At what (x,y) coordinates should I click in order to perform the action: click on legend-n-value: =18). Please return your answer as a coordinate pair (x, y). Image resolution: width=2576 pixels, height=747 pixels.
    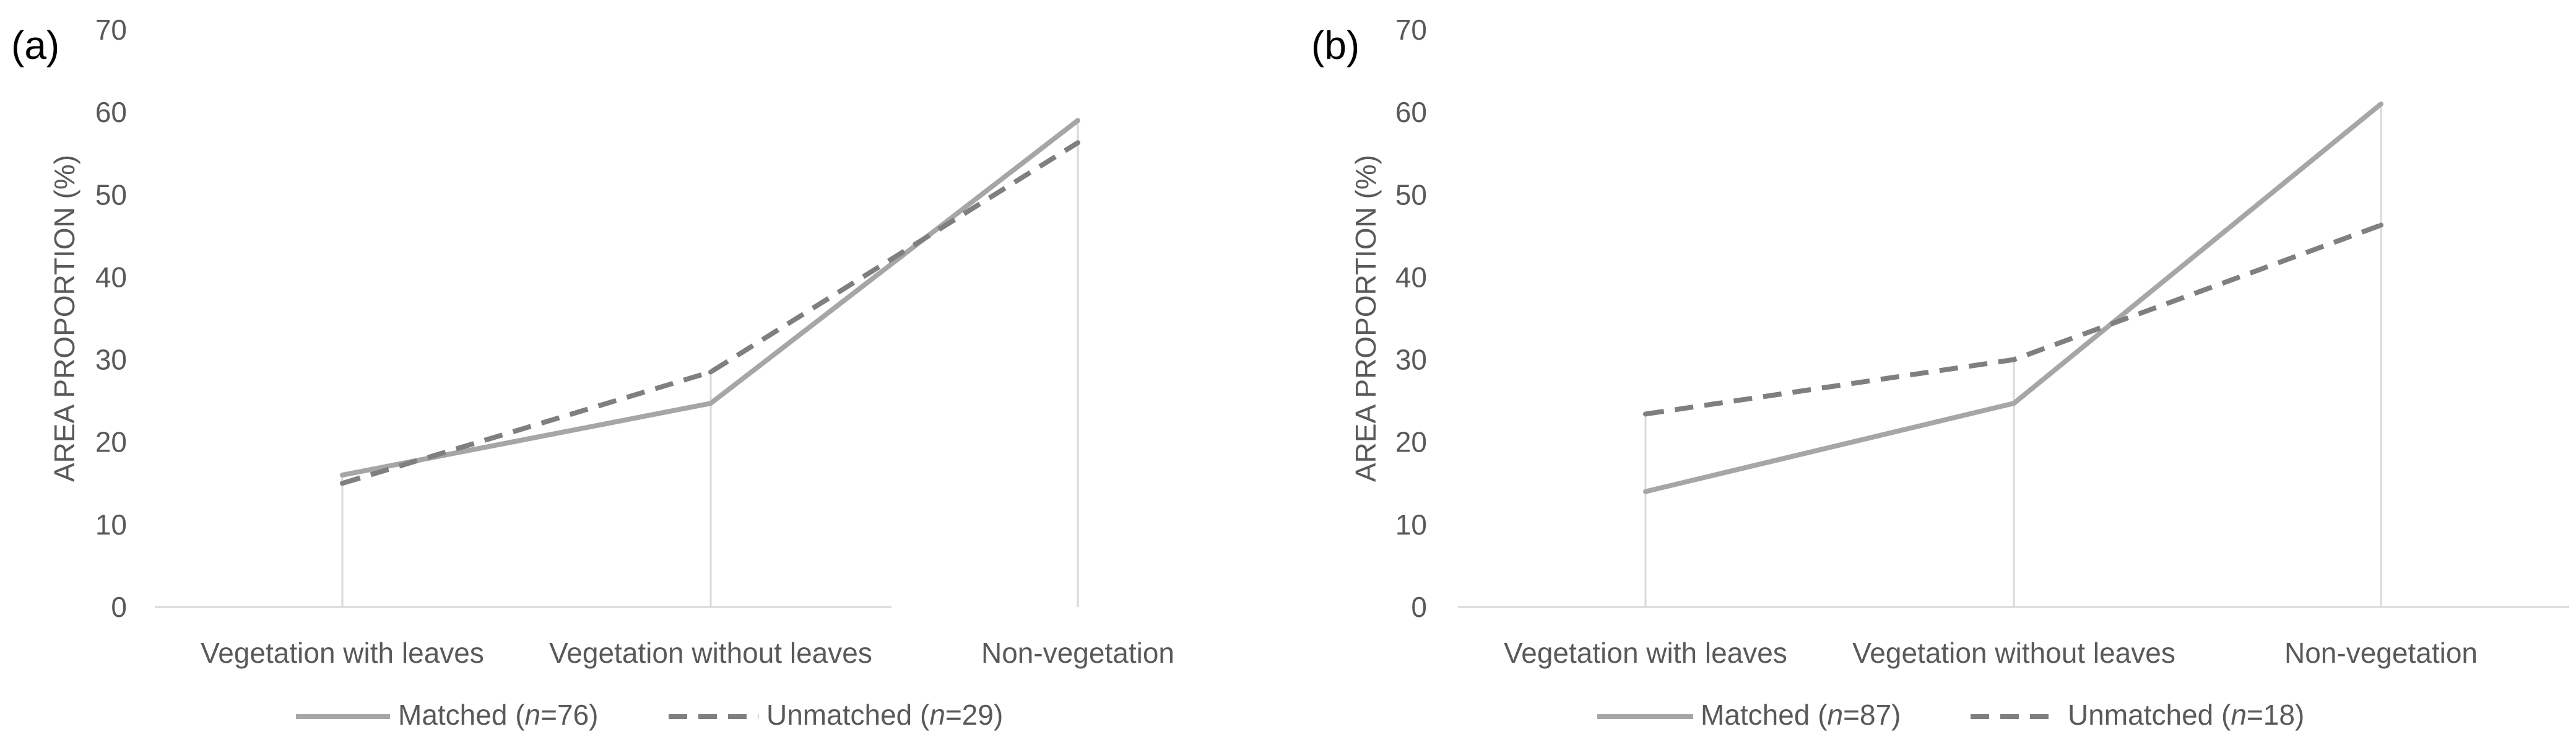
    Looking at the image, I should click on (2275, 715).